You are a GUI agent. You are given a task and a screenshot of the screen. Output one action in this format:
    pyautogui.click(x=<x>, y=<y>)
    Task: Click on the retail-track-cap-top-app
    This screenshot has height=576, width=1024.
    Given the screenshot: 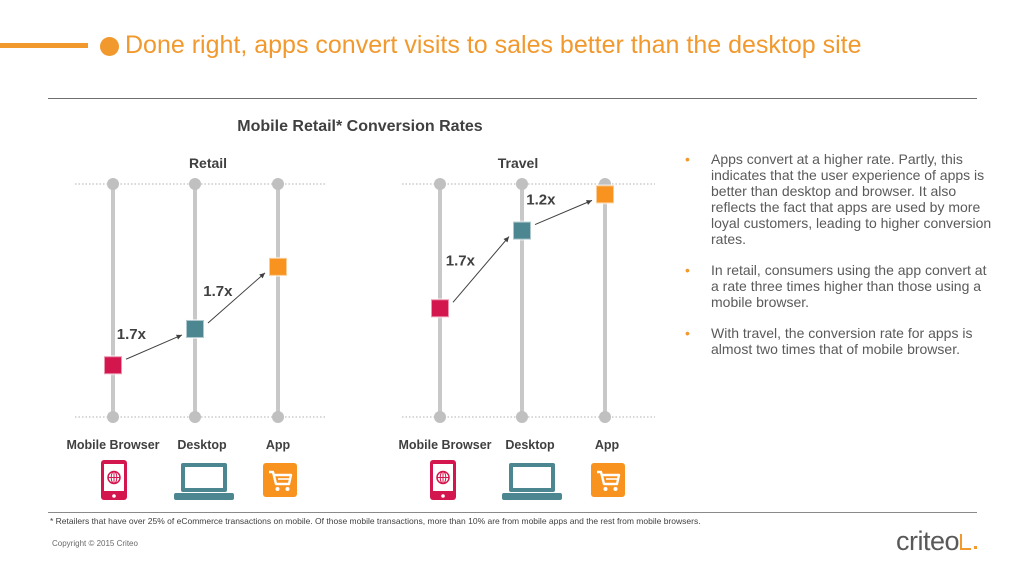 What is the action you would take?
    pyautogui.click(x=278, y=184)
    